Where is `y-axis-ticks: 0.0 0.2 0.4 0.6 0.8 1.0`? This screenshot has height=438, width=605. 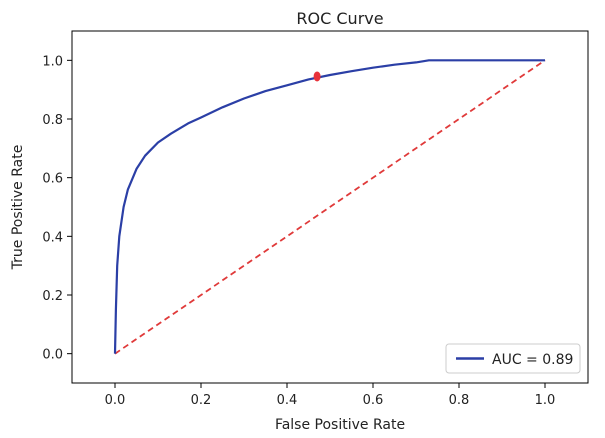
y-axis-ticks: 0.0 0.2 0.4 0.6 0.8 1.0 is located at coordinates (57, 208).